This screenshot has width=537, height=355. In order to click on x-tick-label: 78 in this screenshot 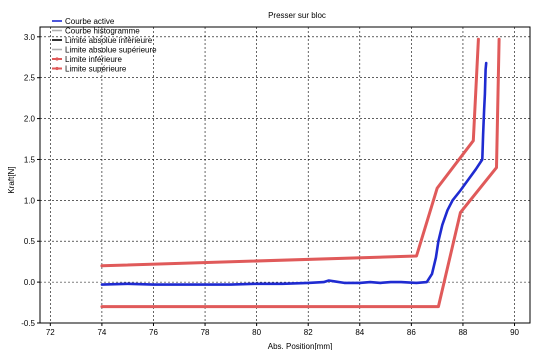, I will do `click(205, 332)`.